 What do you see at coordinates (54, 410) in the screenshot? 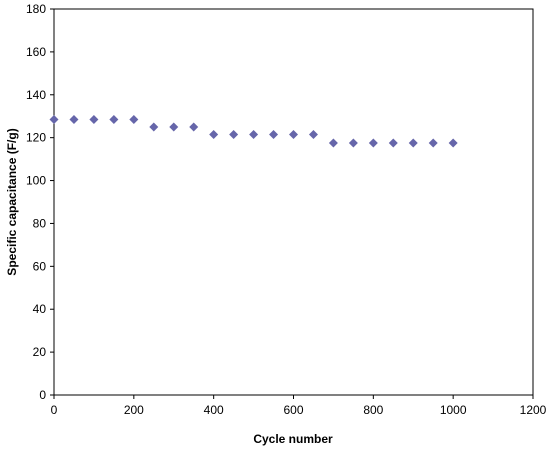
I see `x-tick-label: 0` at bounding box center [54, 410].